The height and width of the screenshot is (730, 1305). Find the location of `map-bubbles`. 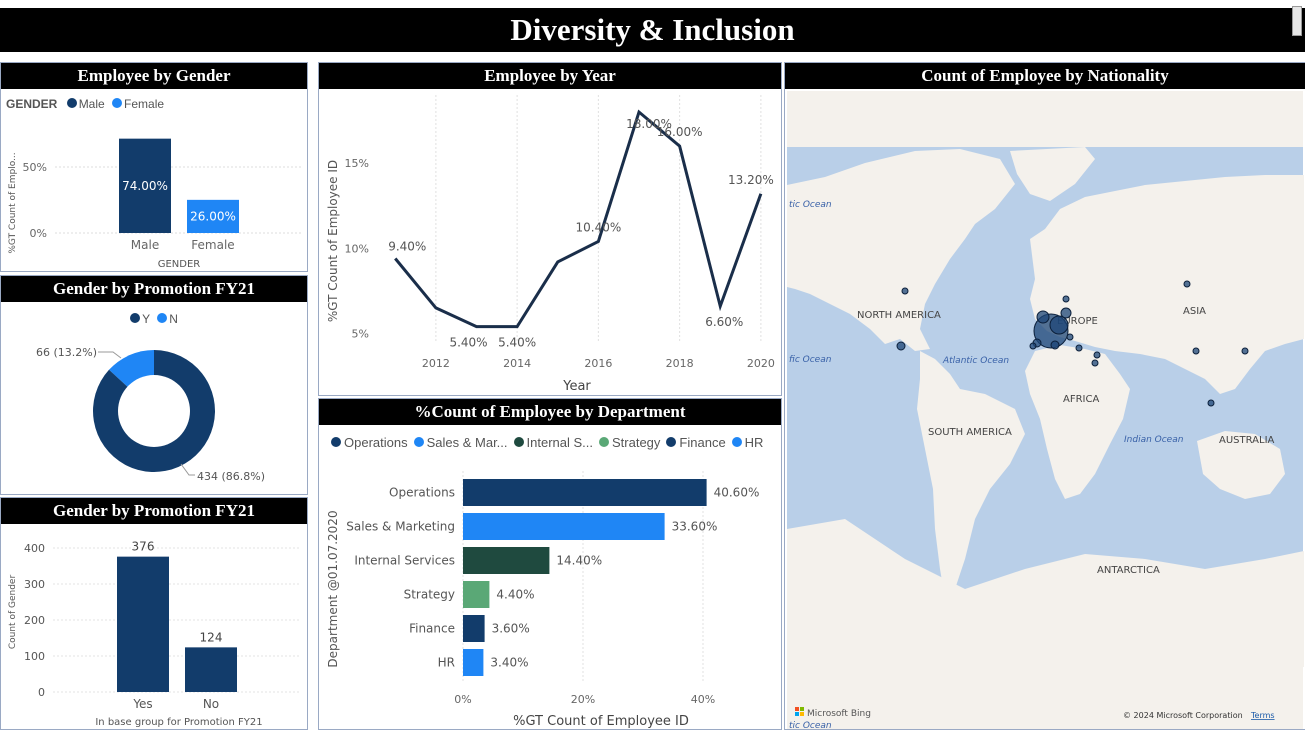

map-bubbles is located at coordinates (1072, 343).